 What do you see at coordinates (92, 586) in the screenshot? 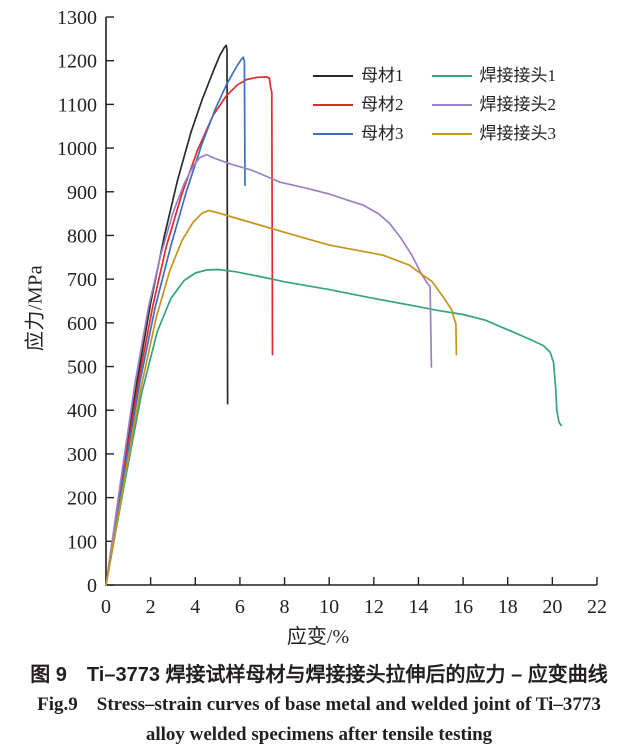
I see `y-tick-label: 0` at bounding box center [92, 586].